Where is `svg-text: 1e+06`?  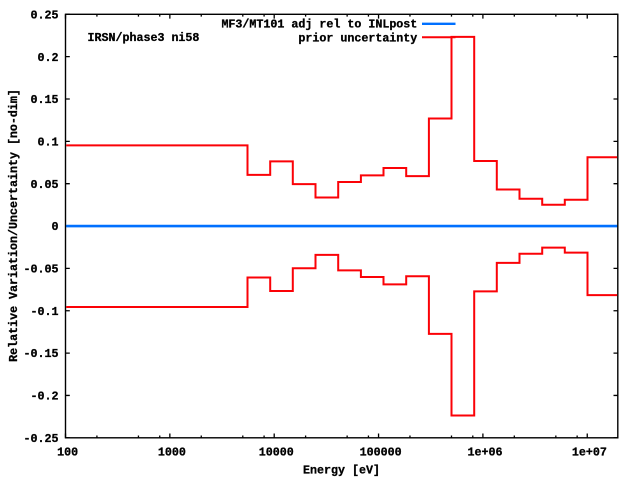 svg-text: 1e+06 is located at coordinates (485, 453).